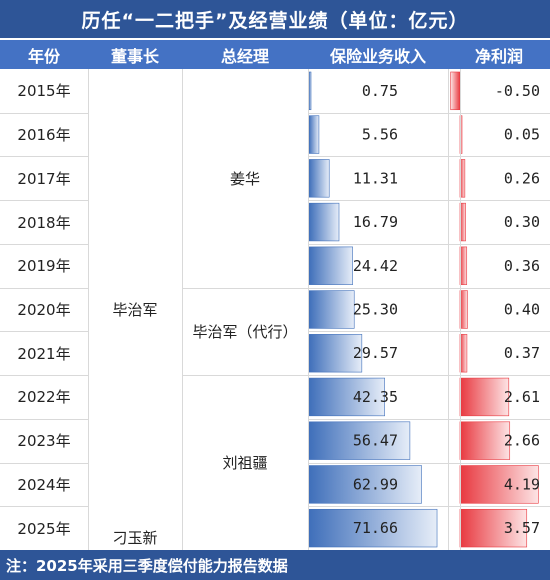  I want to click on premium-value-label: 0.75, so click(380, 91).